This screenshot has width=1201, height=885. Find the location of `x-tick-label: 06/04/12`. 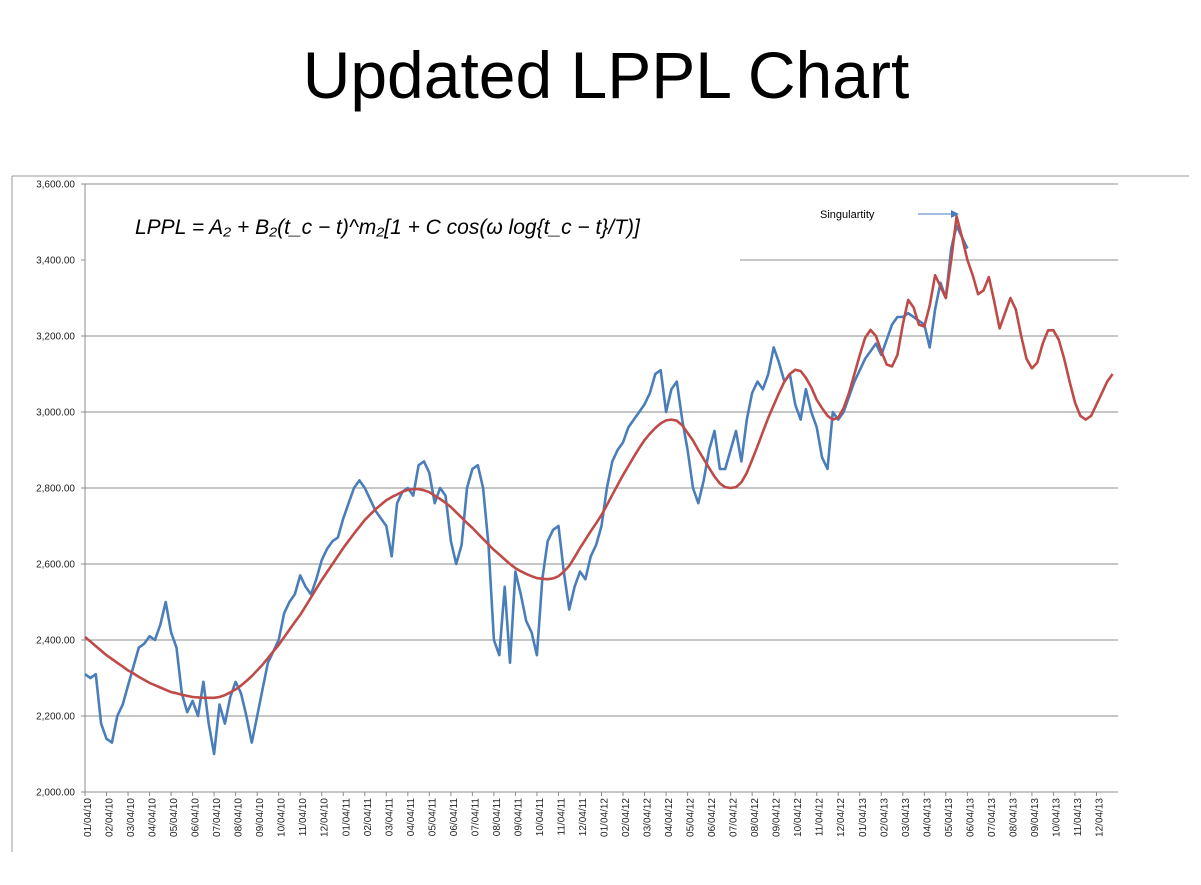

x-tick-label: 06/04/12 is located at coordinates (712, 817).